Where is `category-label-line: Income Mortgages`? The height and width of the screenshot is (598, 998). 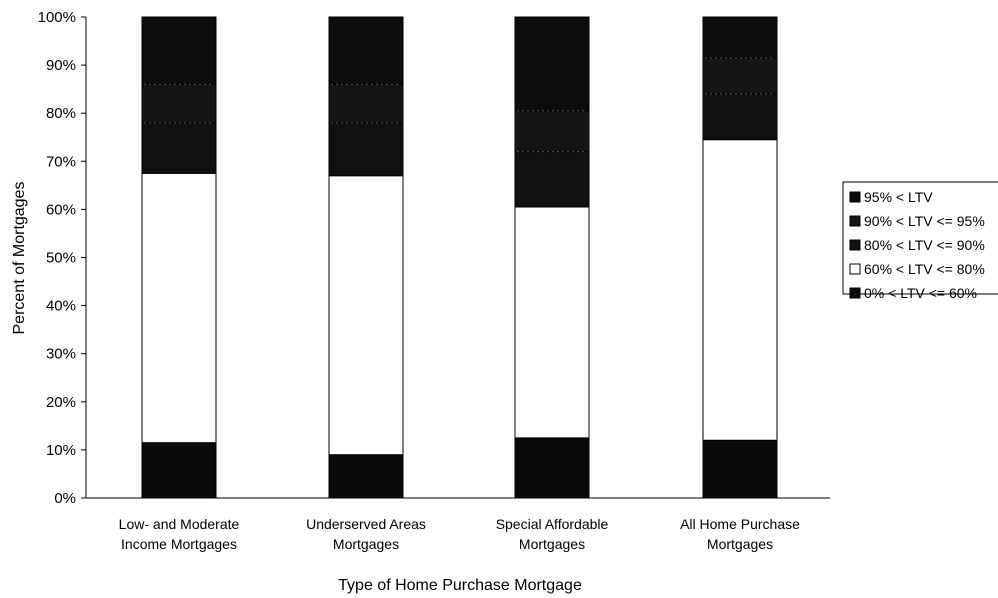 category-label-line: Income Mortgages is located at coordinates (179, 544).